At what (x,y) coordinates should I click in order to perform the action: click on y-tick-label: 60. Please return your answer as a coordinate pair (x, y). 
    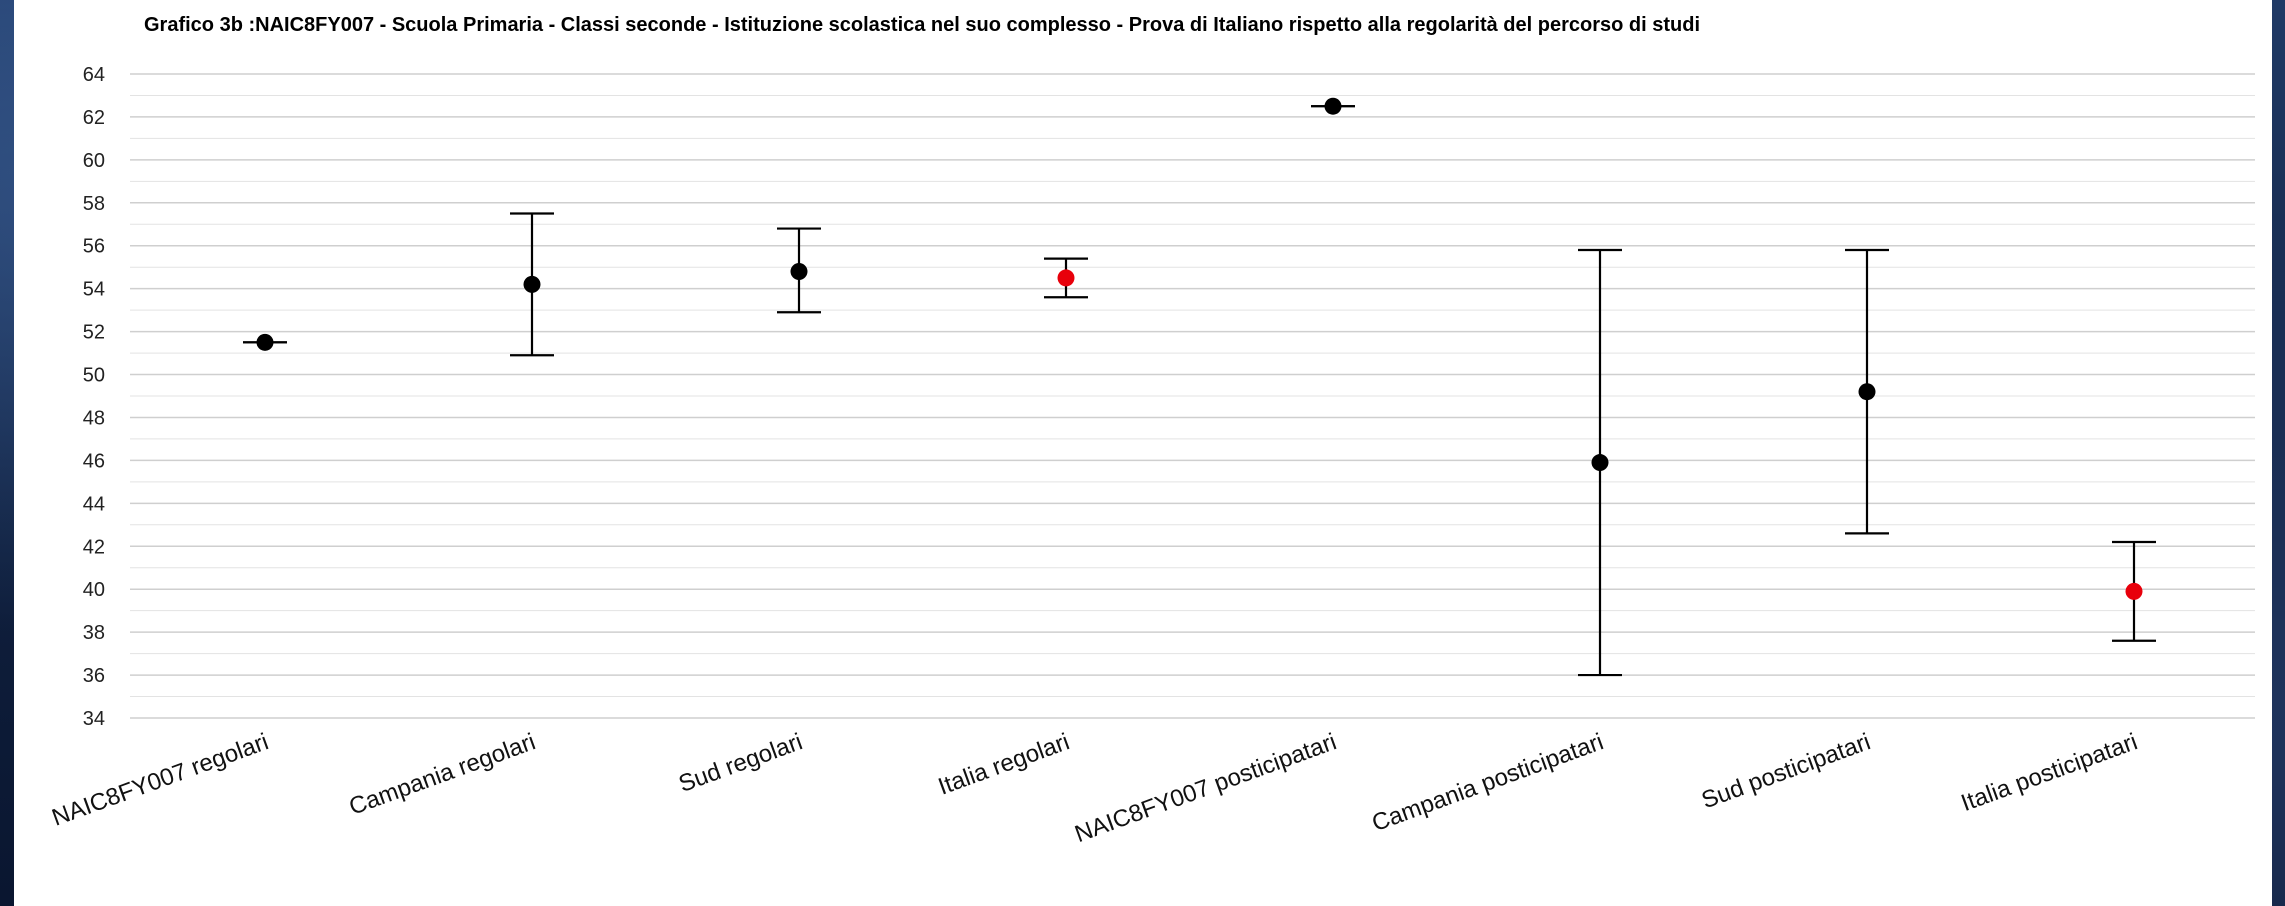
    Looking at the image, I should click on (94, 161).